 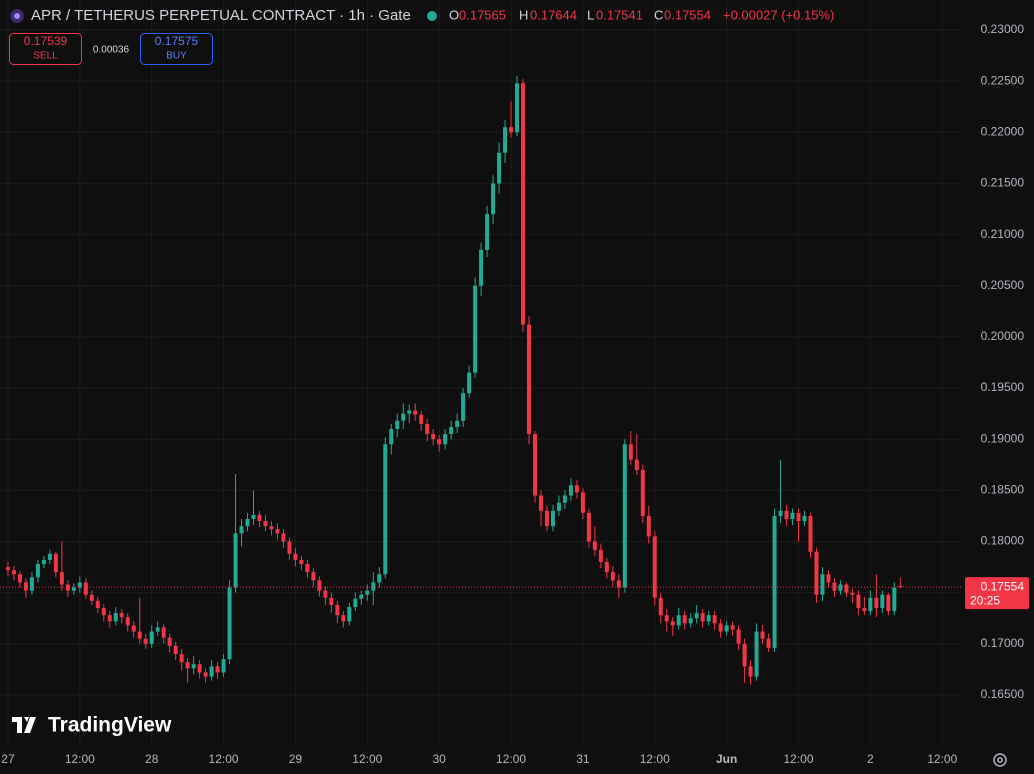 I want to click on x-tick-label: Jun, so click(x=726, y=759).